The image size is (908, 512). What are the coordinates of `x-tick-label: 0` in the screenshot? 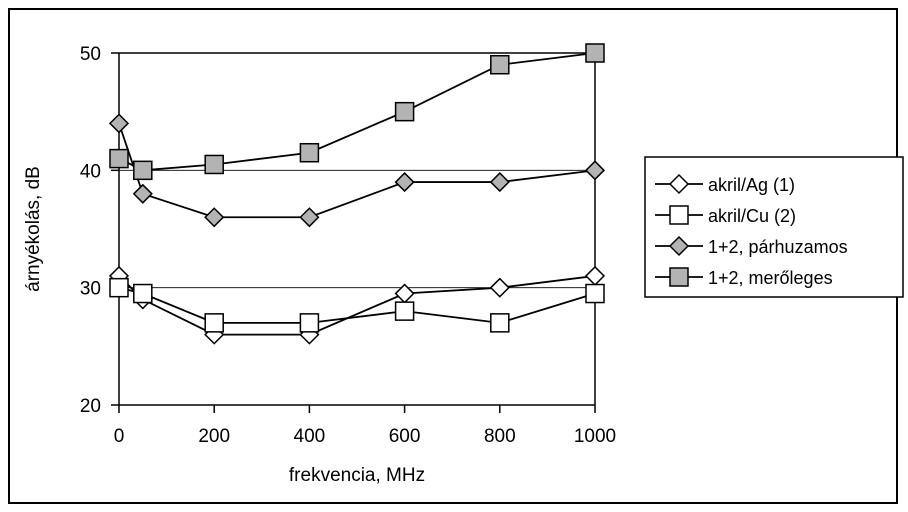 It's located at (119, 436).